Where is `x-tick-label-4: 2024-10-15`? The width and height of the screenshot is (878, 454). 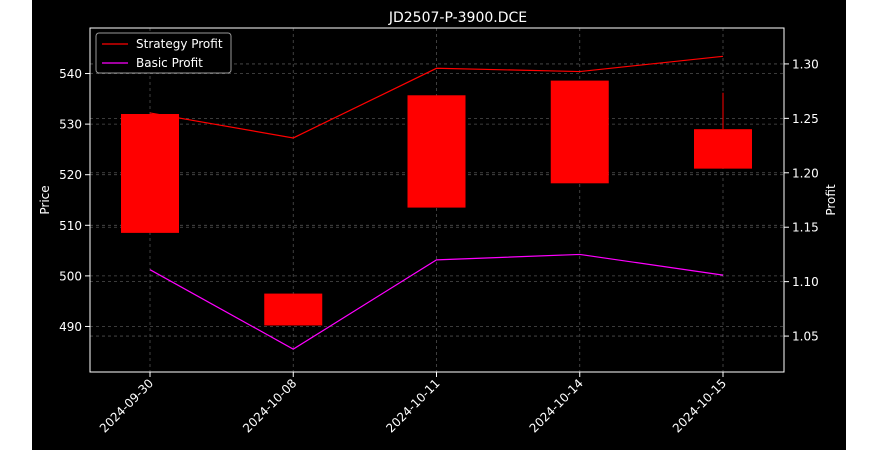
x-tick-label-4: 2024-10-15 is located at coordinates (699, 405).